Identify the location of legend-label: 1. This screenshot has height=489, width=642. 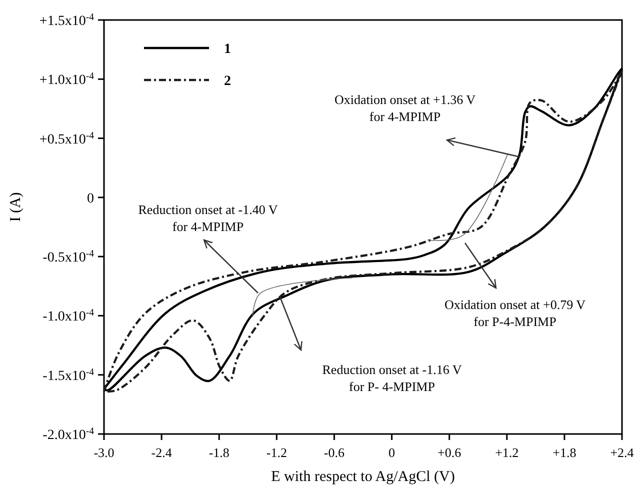
(227, 49).